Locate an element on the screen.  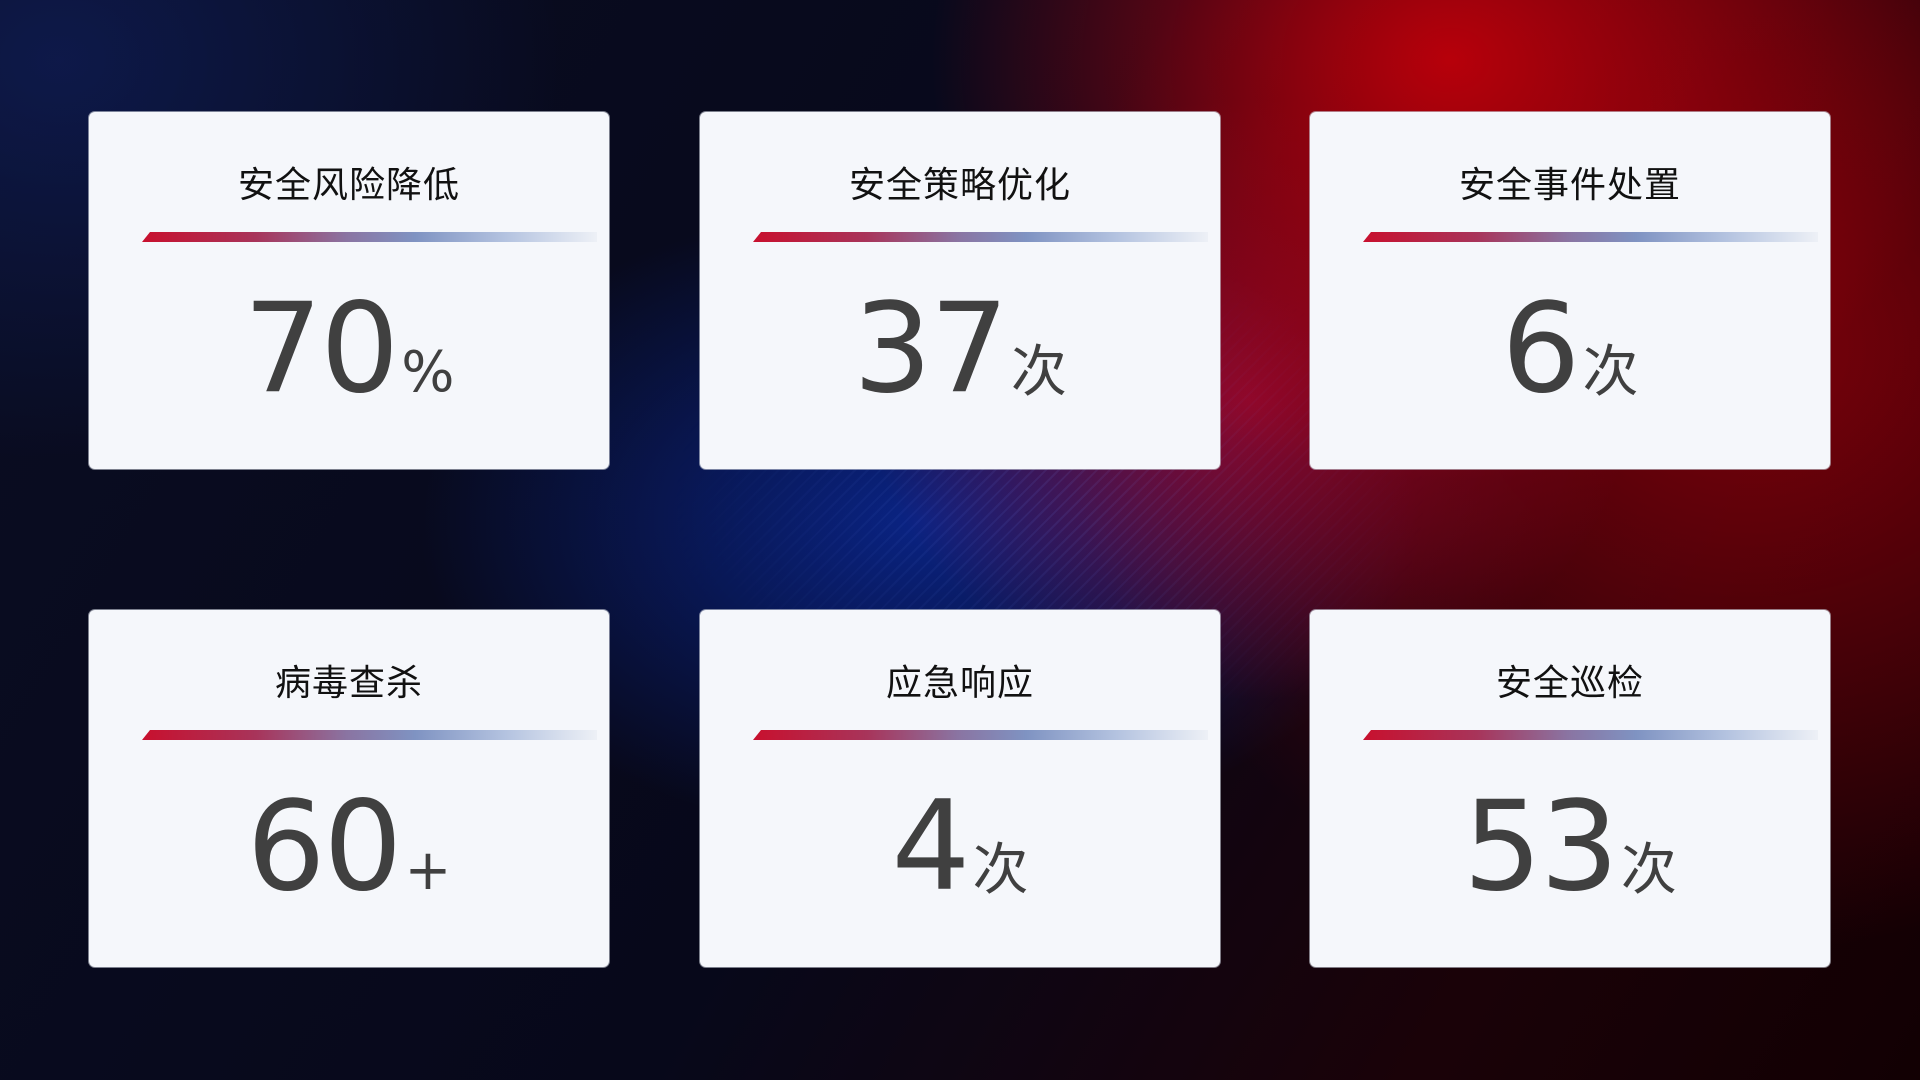
value-unit: % is located at coordinates (428, 372).